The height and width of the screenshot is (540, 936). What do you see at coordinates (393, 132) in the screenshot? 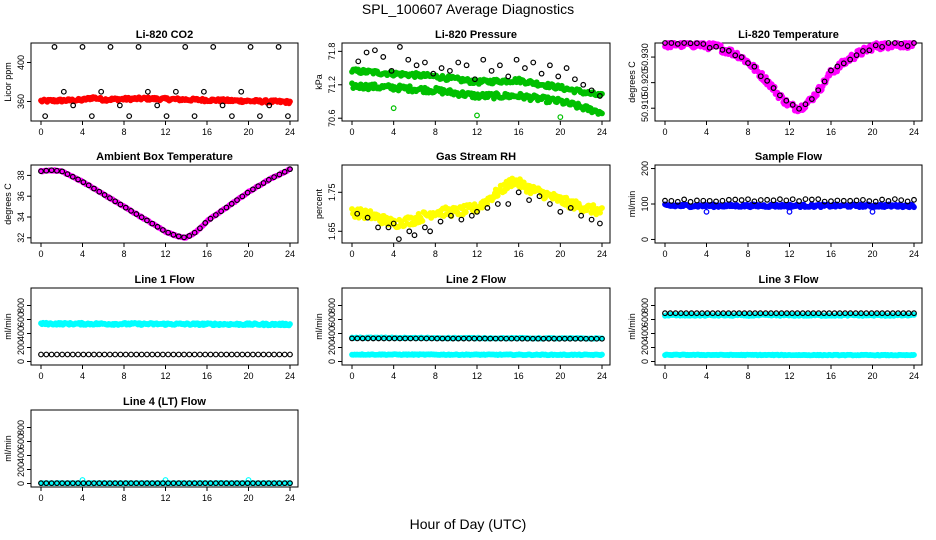
I see `chart-2-x-tick-label: 4` at bounding box center [393, 132].